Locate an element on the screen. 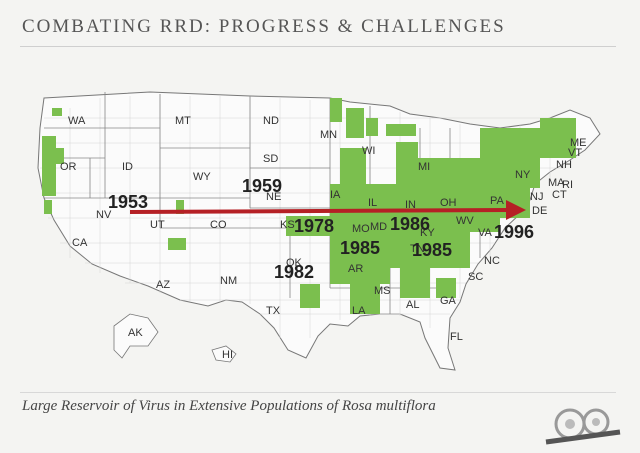  state-label: NC is located at coordinates (492, 261).